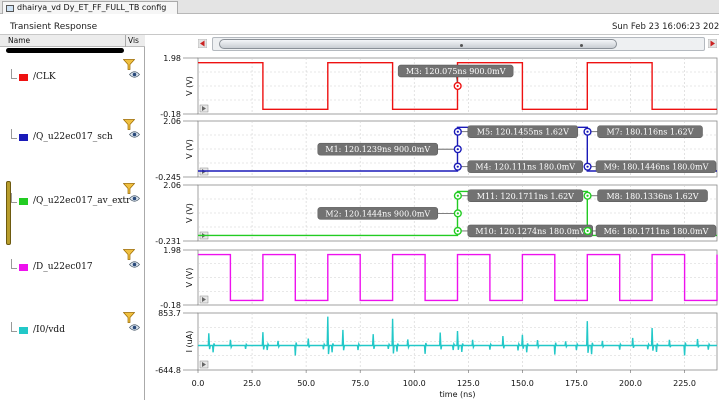 The width and height of the screenshot is (719, 400). Describe the element at coordinates (252, 383) in the screenshot. I see `x-tick-label: 25.0` at that location.